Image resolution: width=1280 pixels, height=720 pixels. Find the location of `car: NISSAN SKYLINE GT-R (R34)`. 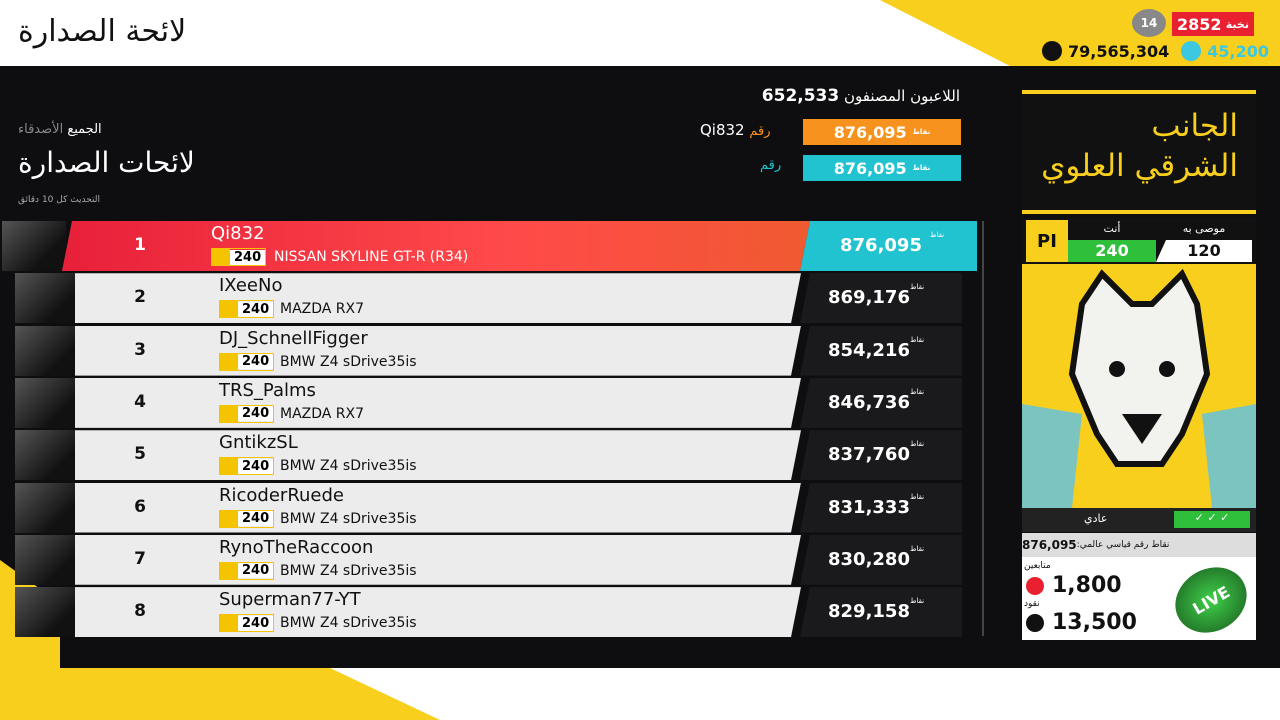

car: NISSAN SKYLINE GT-R (R34) is located at coordinates (371, 257).